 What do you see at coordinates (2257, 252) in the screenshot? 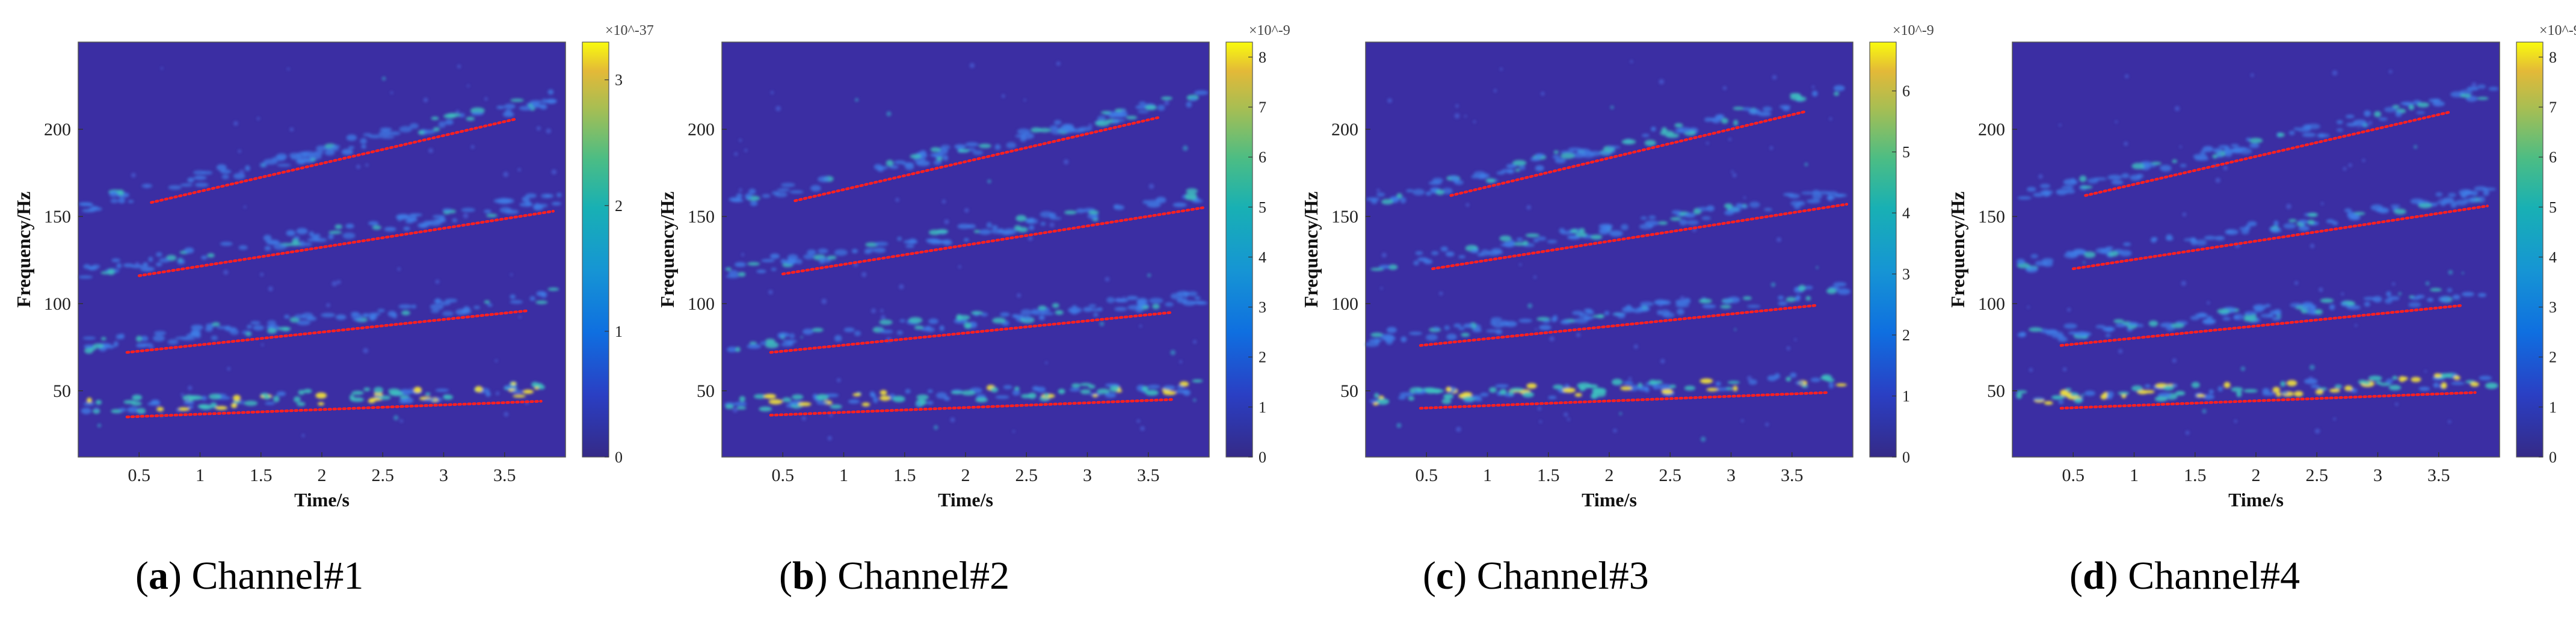
I see `spectral-energy` at bounding box center [2257, 252].